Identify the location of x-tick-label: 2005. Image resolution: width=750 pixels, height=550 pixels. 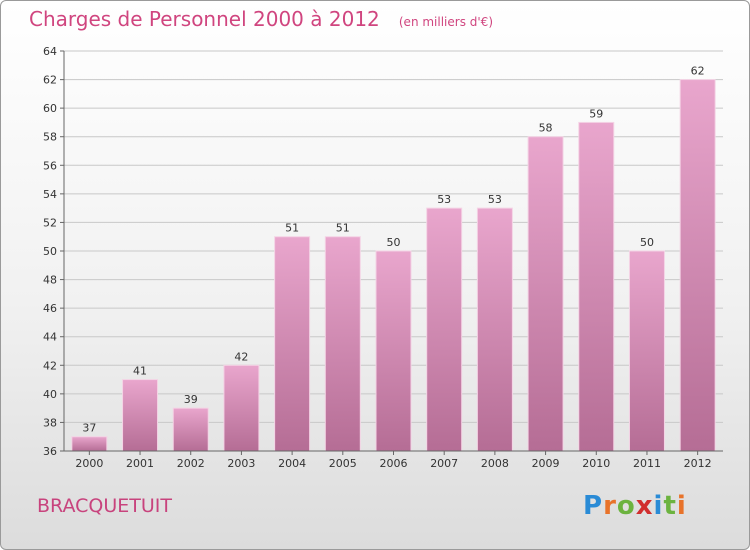
(343, 463).